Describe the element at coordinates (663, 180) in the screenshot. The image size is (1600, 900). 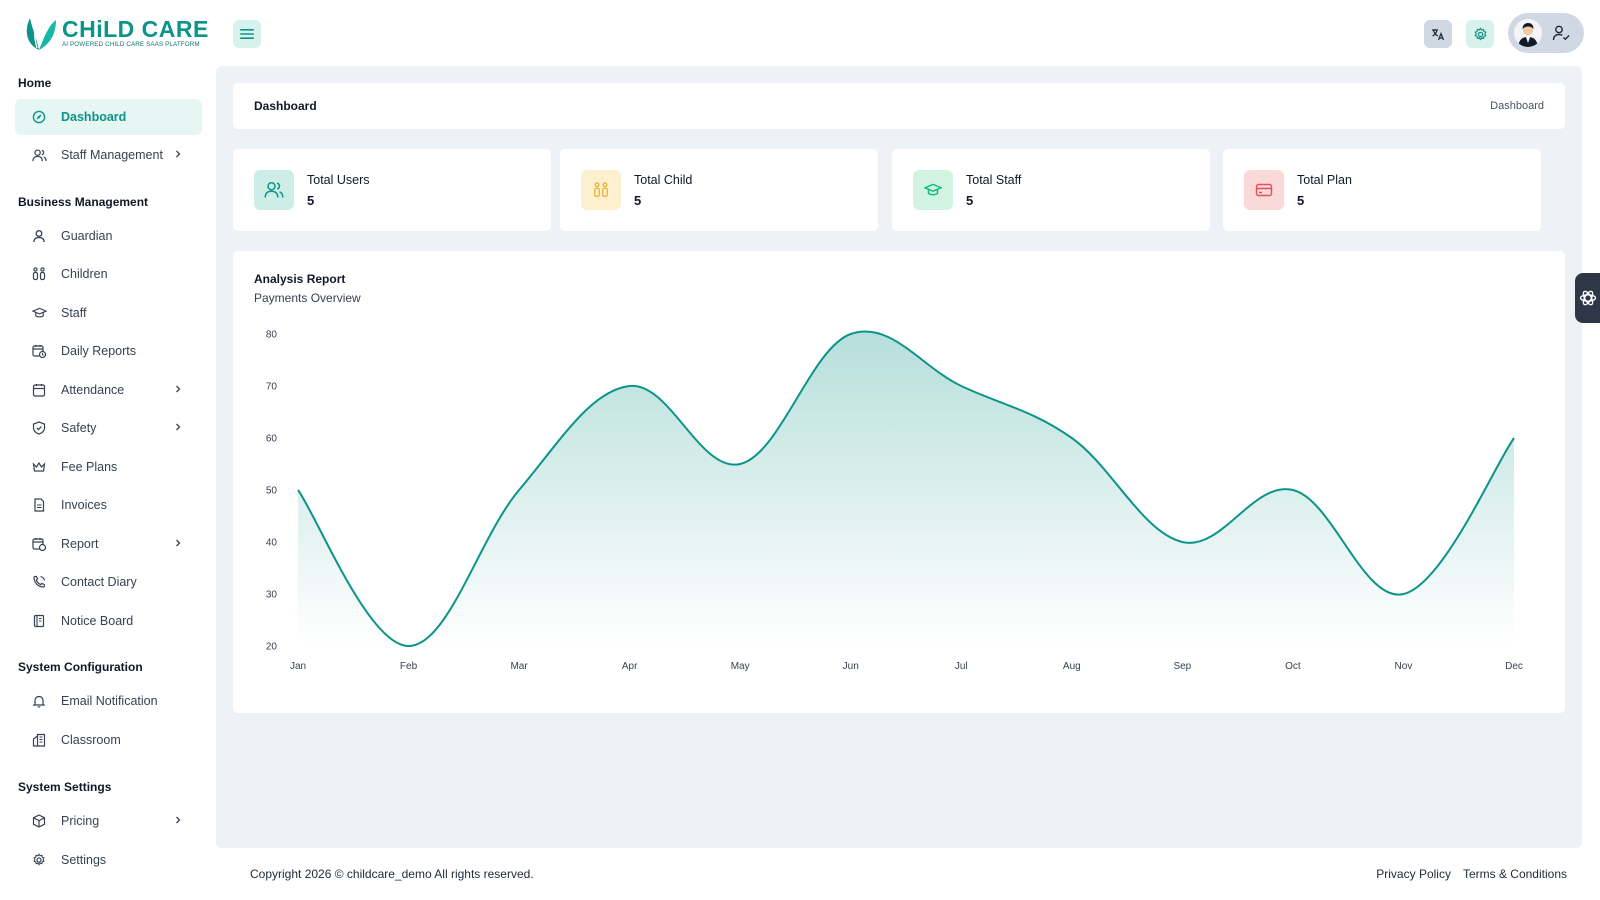
I see `stat-label: Total Child` at that location.